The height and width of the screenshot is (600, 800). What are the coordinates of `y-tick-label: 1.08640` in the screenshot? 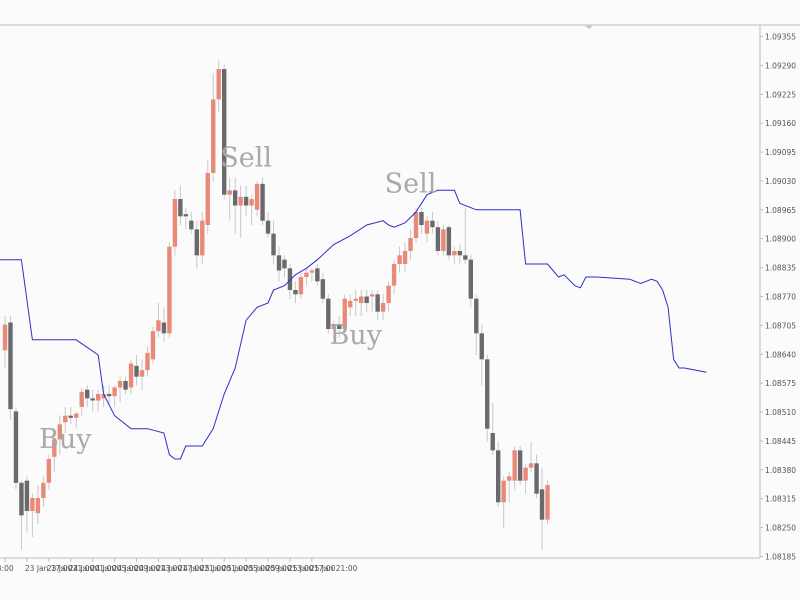 It's located at (780, 354).